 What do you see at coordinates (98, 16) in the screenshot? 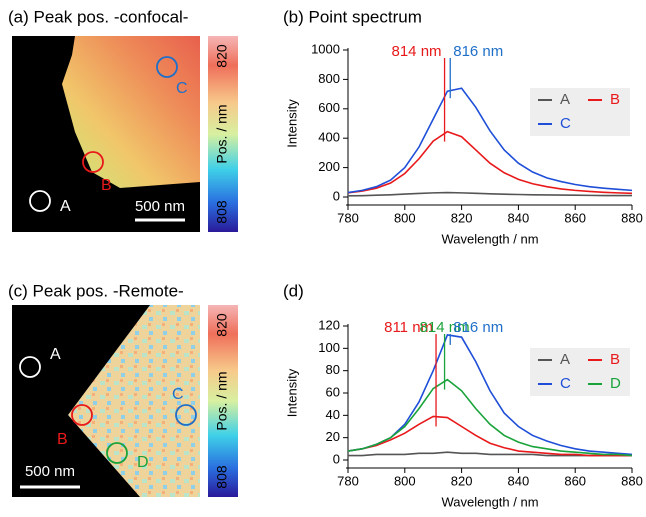
I see `map-title: (a) Peak pos. -confocal-` at bounding box center [98, 16].